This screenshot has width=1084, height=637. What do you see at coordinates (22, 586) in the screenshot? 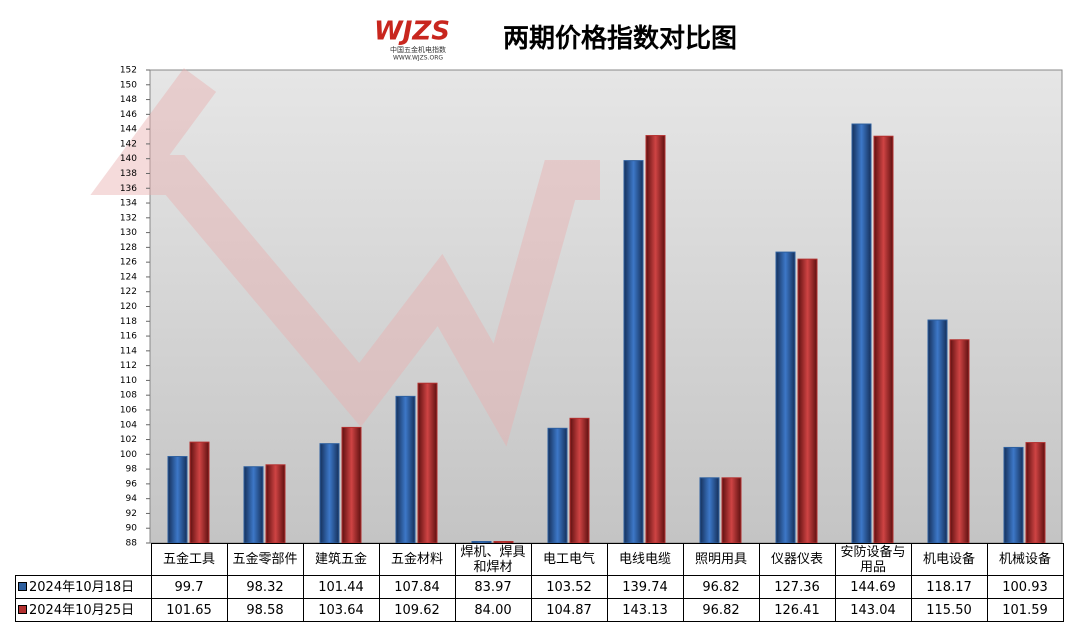
I see `legend-key` at bounding box center [22, 586].